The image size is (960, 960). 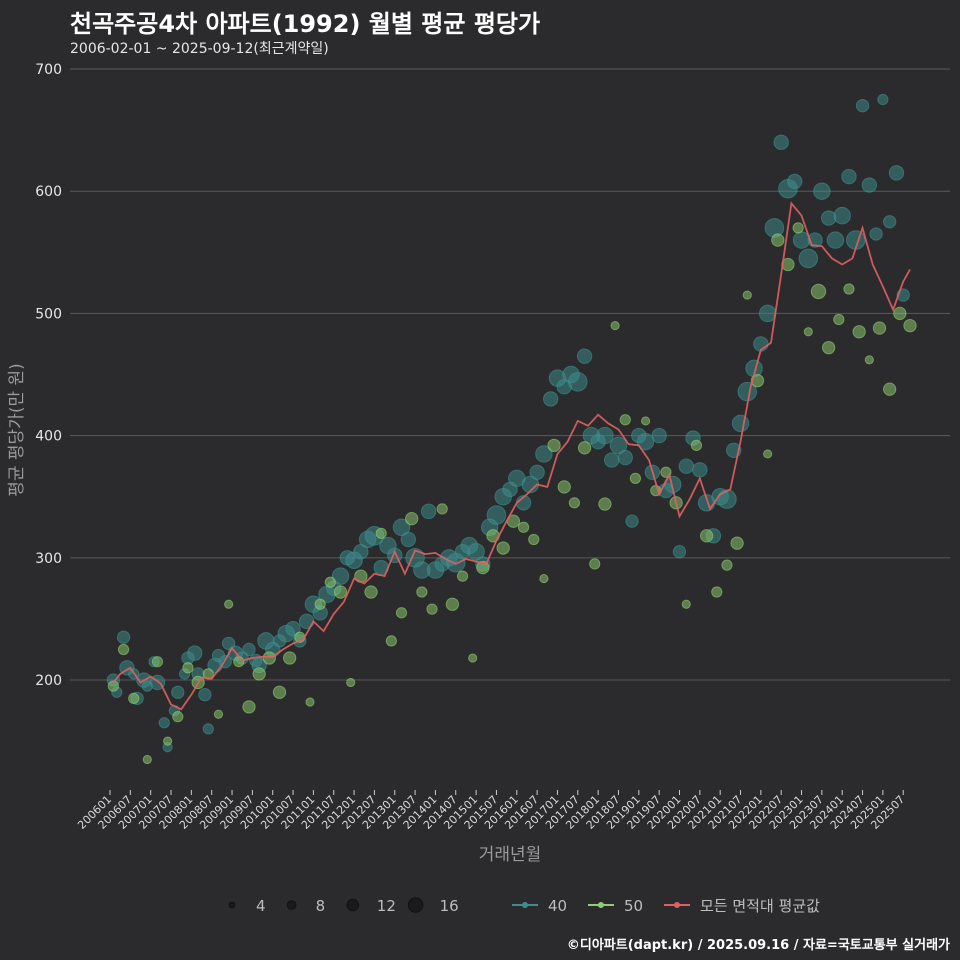 What do you see at coordinates (17, 430) in the screenshot?
I see `y-axis-label: 평균 평당가(만 원)` at bounding box center [17, 430].